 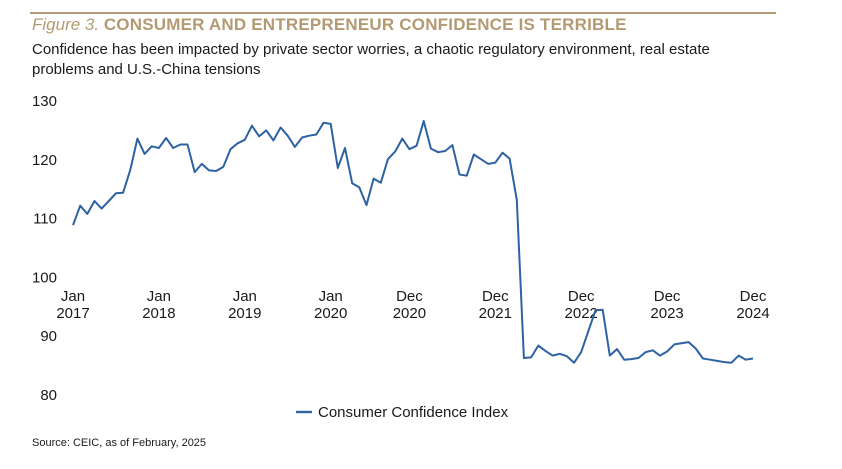 I want to click on y-tick-label: 110, so click(x=45, y=219).